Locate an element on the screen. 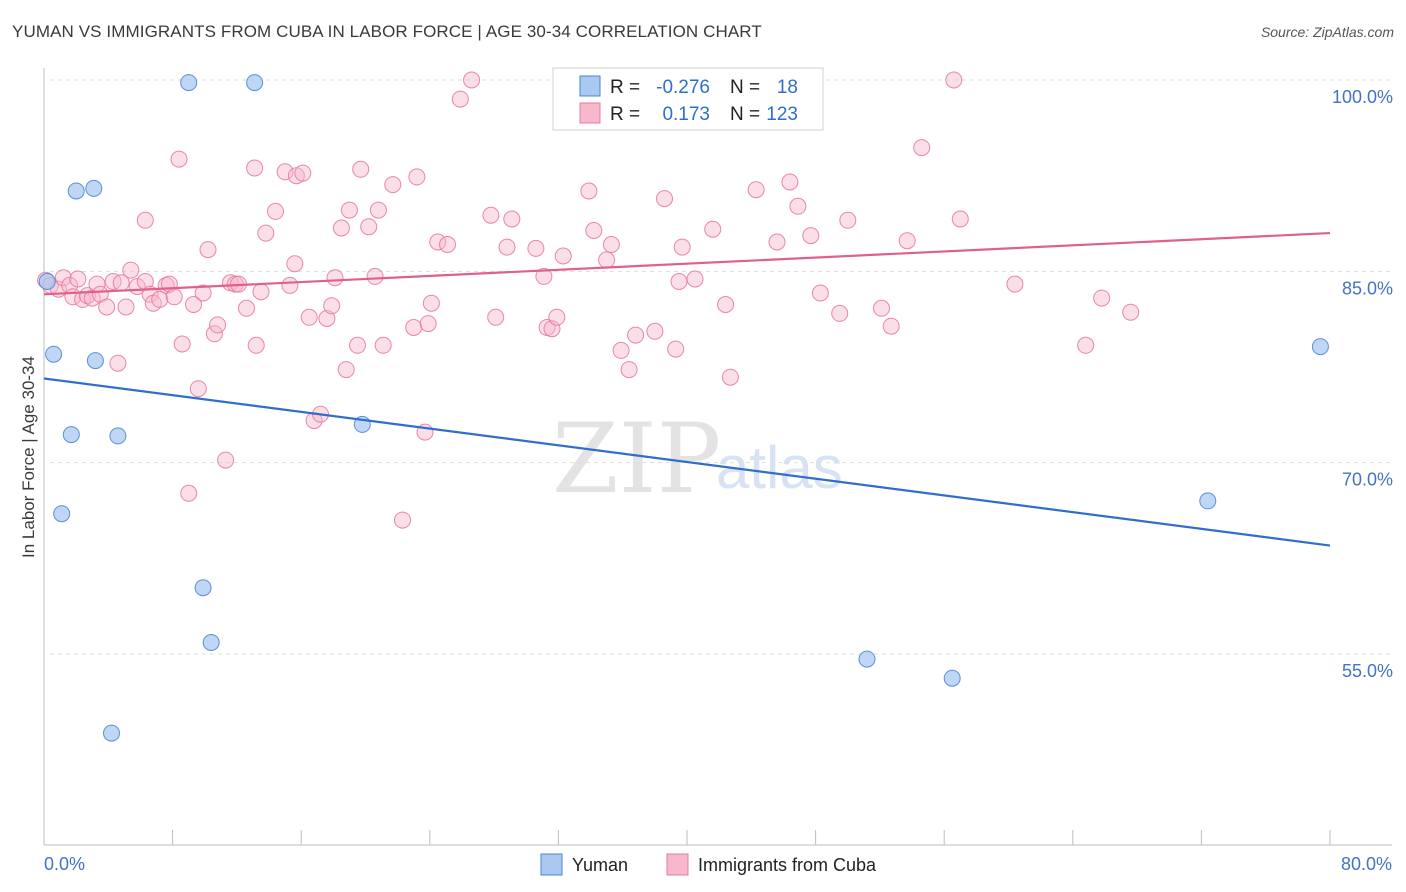 The image size is (1406, 892). legend-r-label-yuman: R = is located at coordinates (625, 87).